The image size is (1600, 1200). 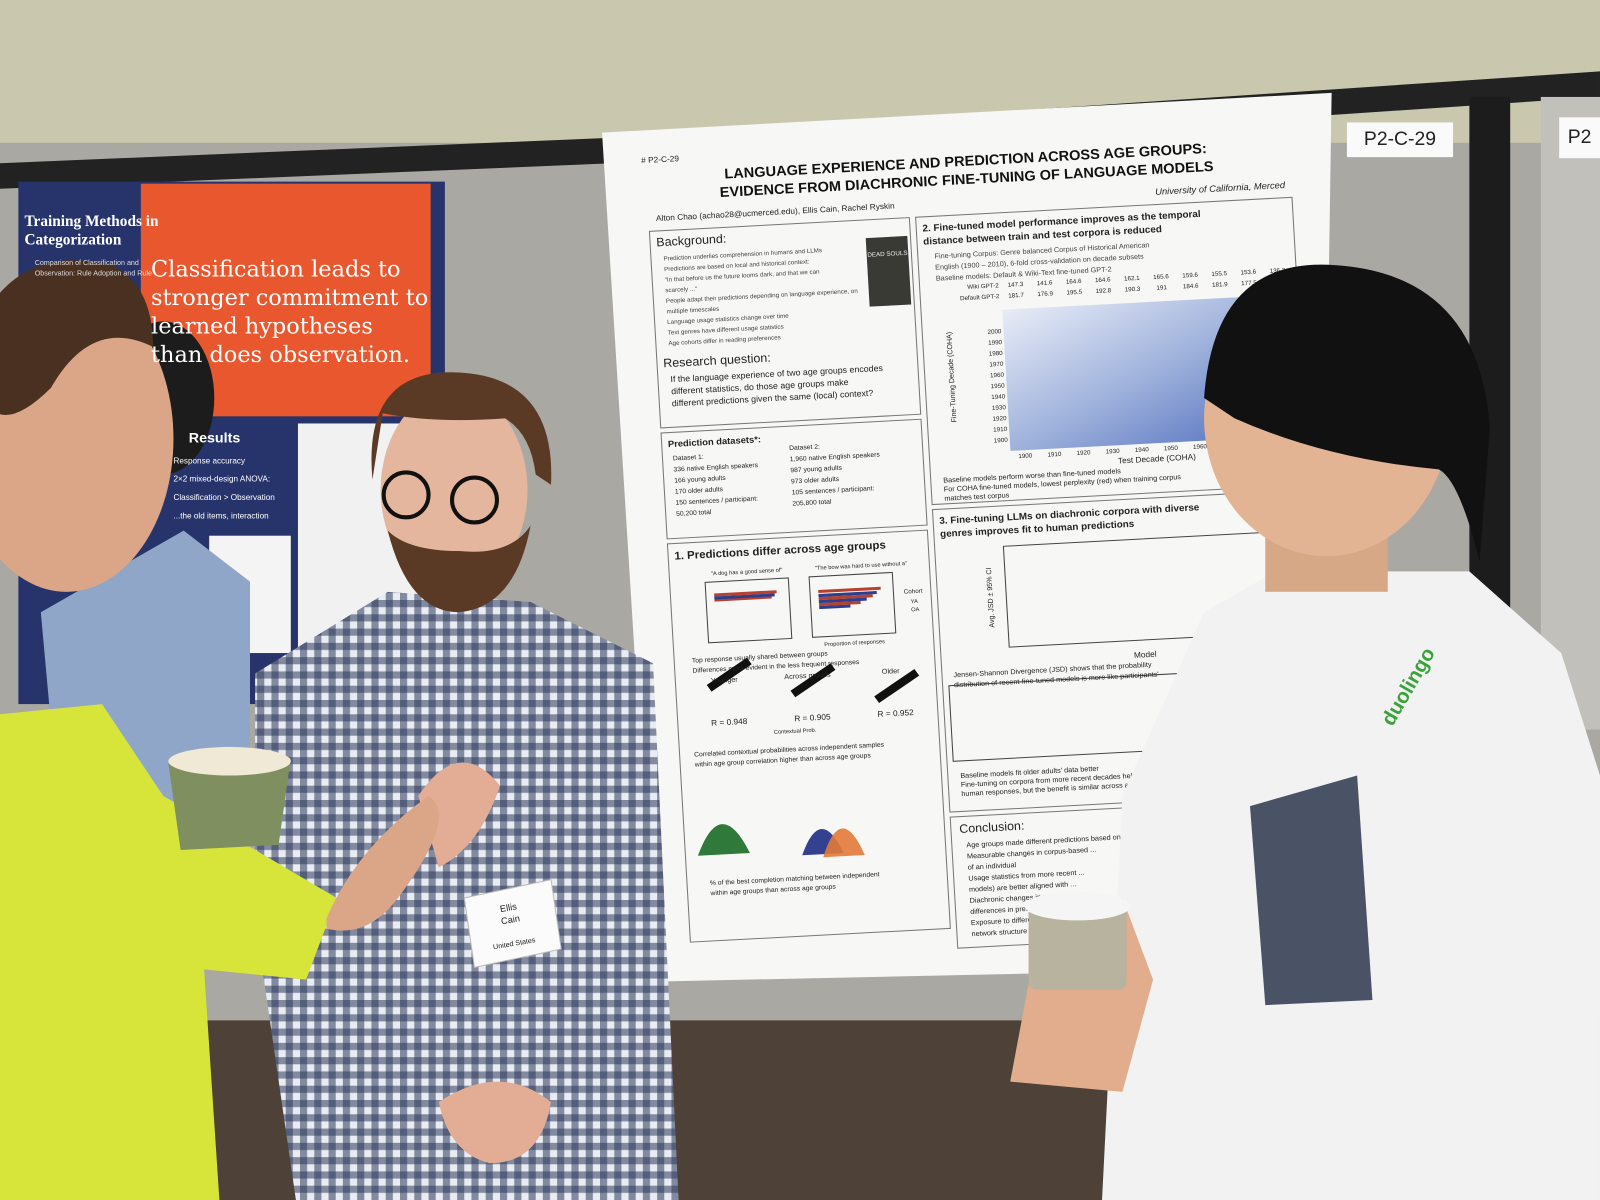 I want to click on panel-title: Across groups, so click(x=807, y=676).